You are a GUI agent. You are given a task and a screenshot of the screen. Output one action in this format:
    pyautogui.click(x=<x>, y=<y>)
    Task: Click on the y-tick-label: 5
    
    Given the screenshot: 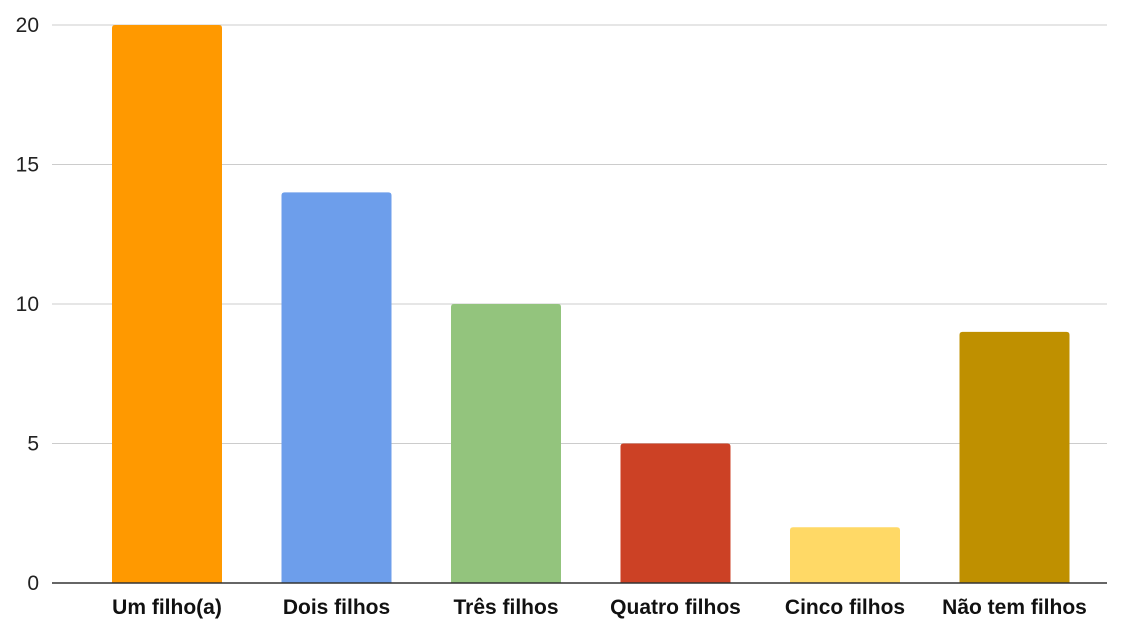 What is the action you would take?
    pyautogui.click(x=33, y=444)
    